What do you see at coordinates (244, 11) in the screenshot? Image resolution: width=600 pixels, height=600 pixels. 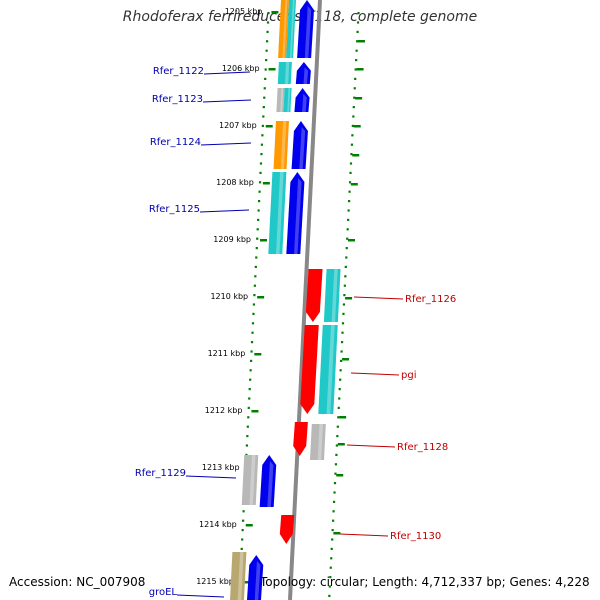 I see `kbp-label: 1205 kbp` at bounding box center [244, 11].